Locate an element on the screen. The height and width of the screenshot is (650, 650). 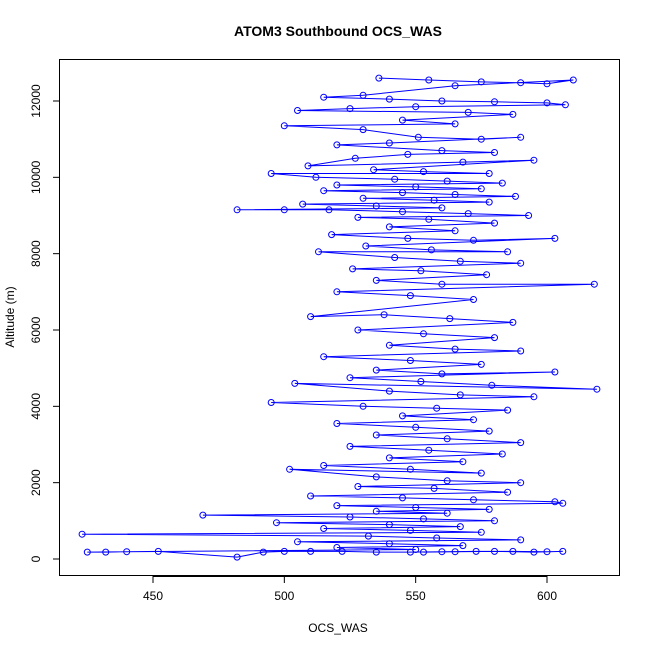
y-tick-label: 10000 is located at coordinates (36, 177).